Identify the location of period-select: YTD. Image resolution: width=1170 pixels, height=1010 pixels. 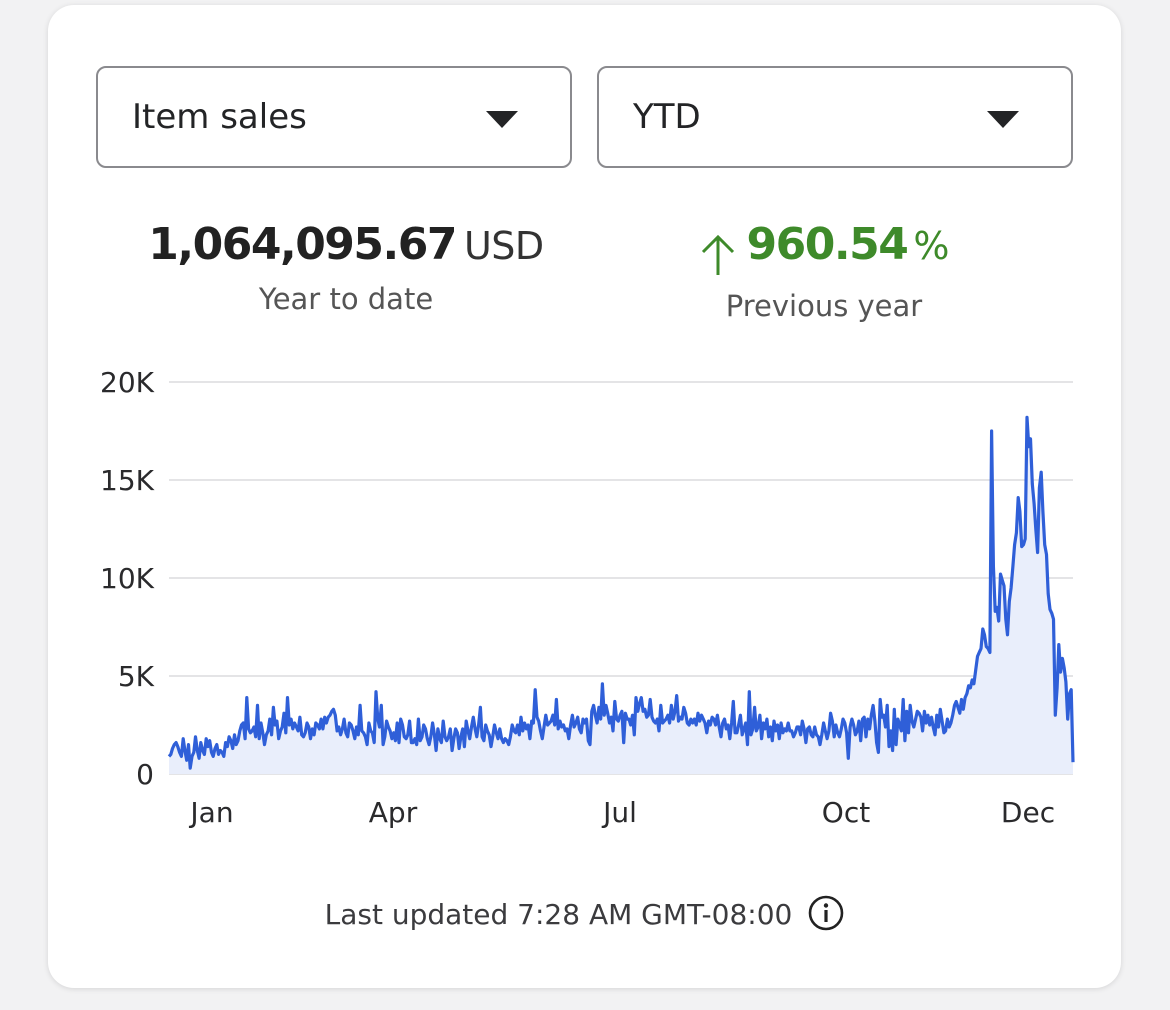
(835, 117).